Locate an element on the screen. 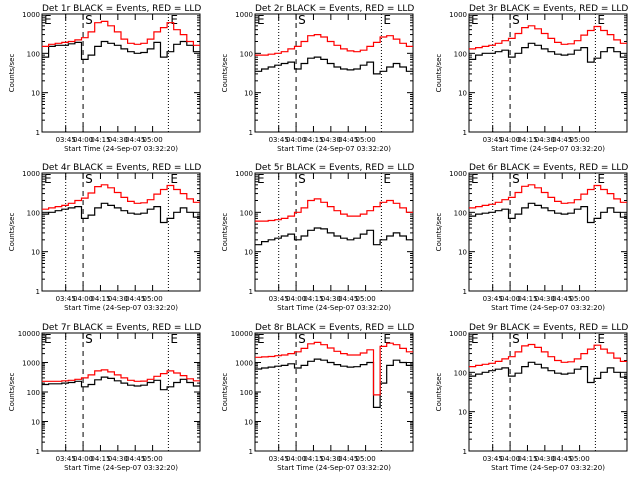 The image size is (640, 480). chart-title: Det 1r BLACK = Events, RED = LLD is located at coordinates (121, 9).